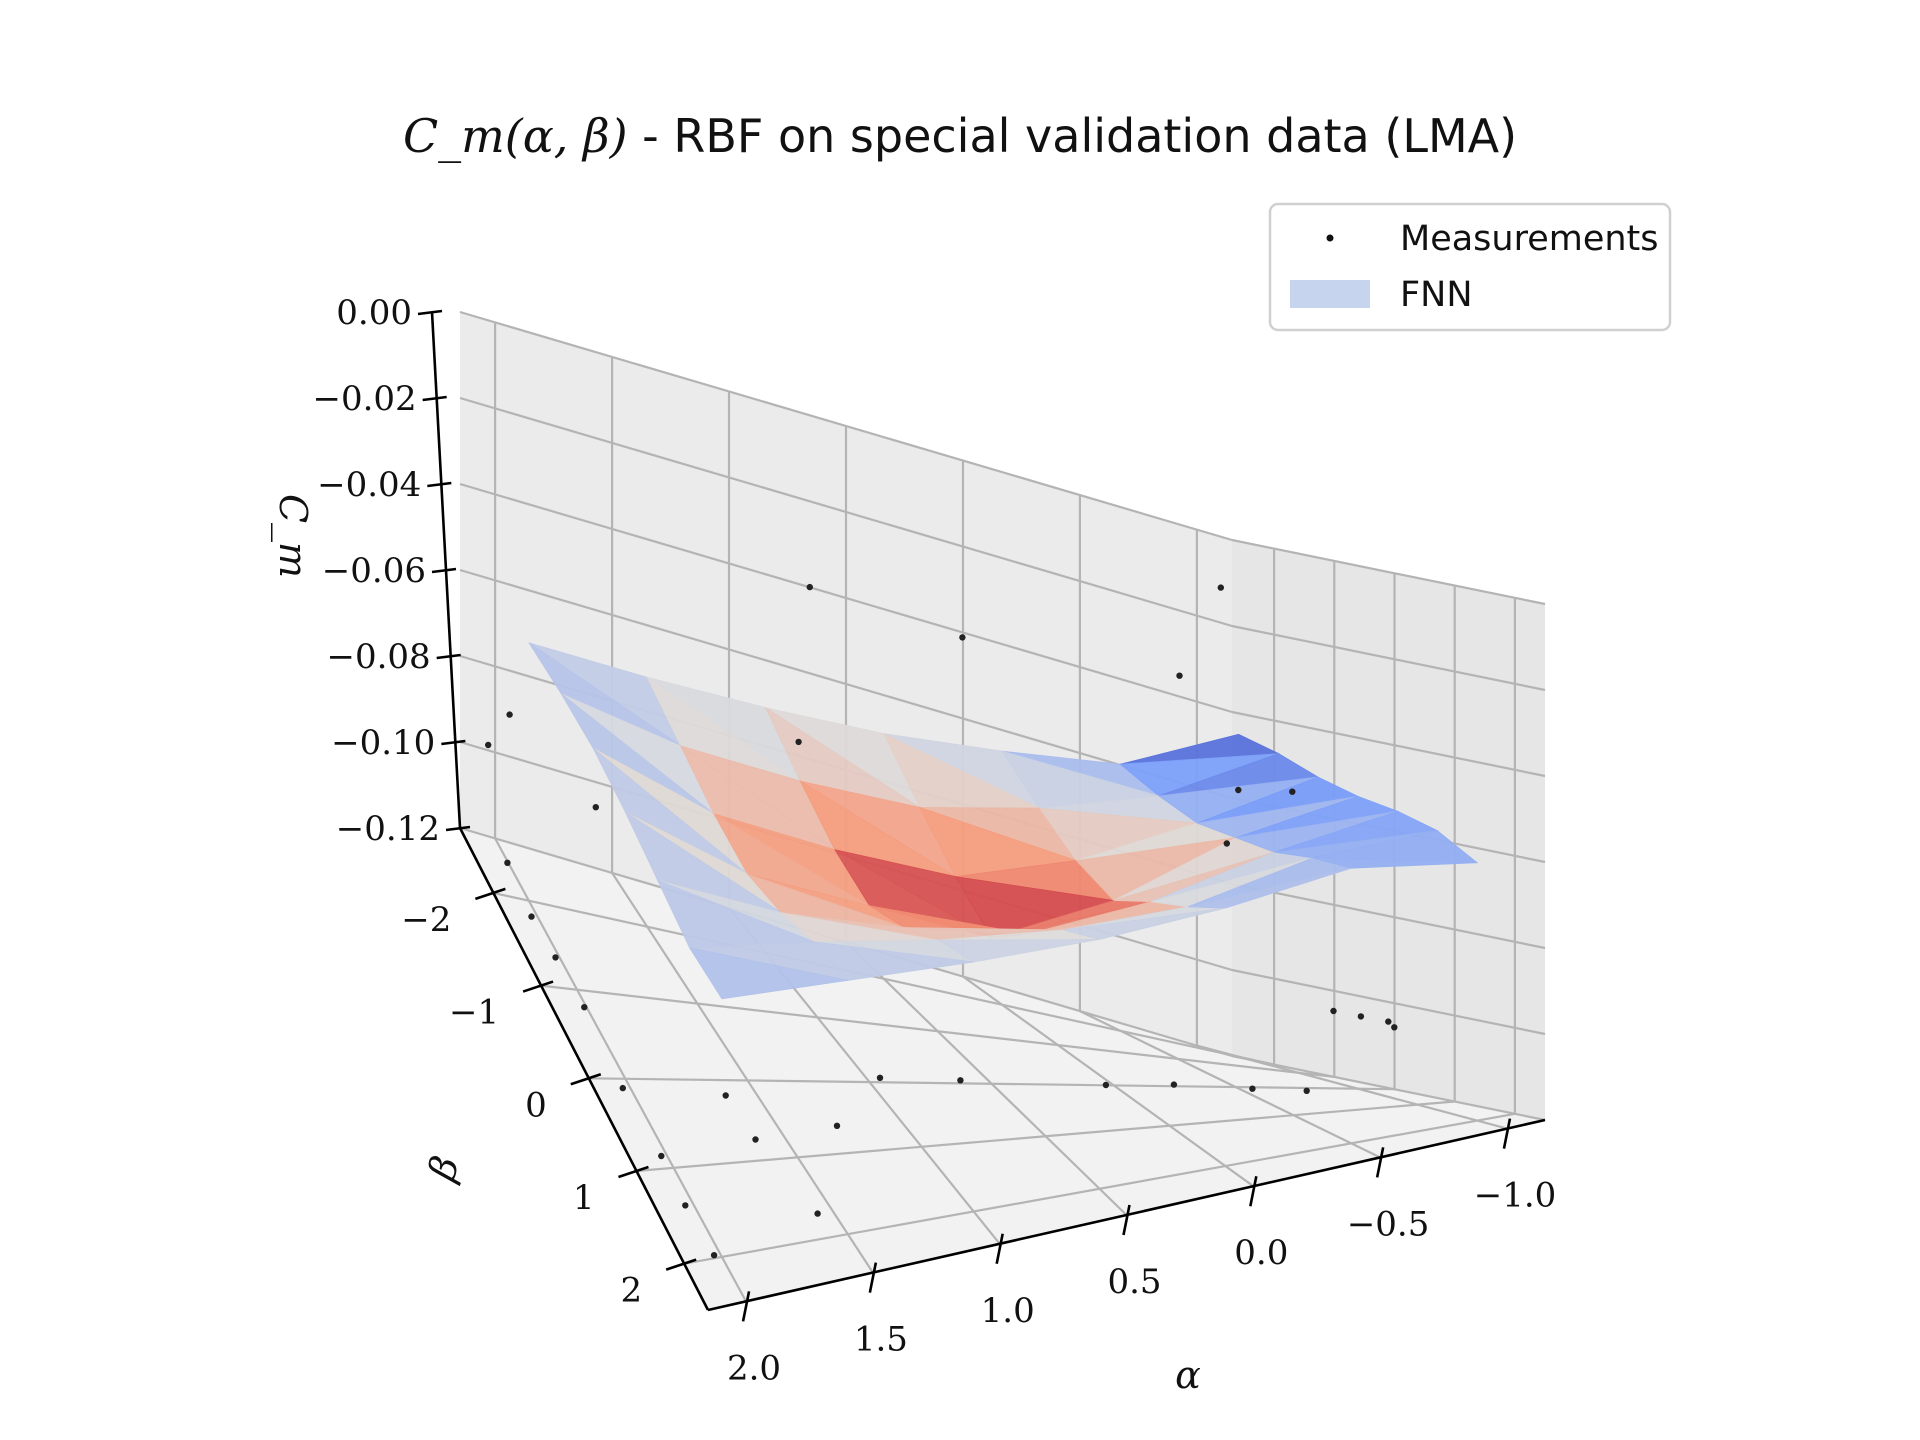  I want to click on z-axis-label: C_m, so click(292, 536).